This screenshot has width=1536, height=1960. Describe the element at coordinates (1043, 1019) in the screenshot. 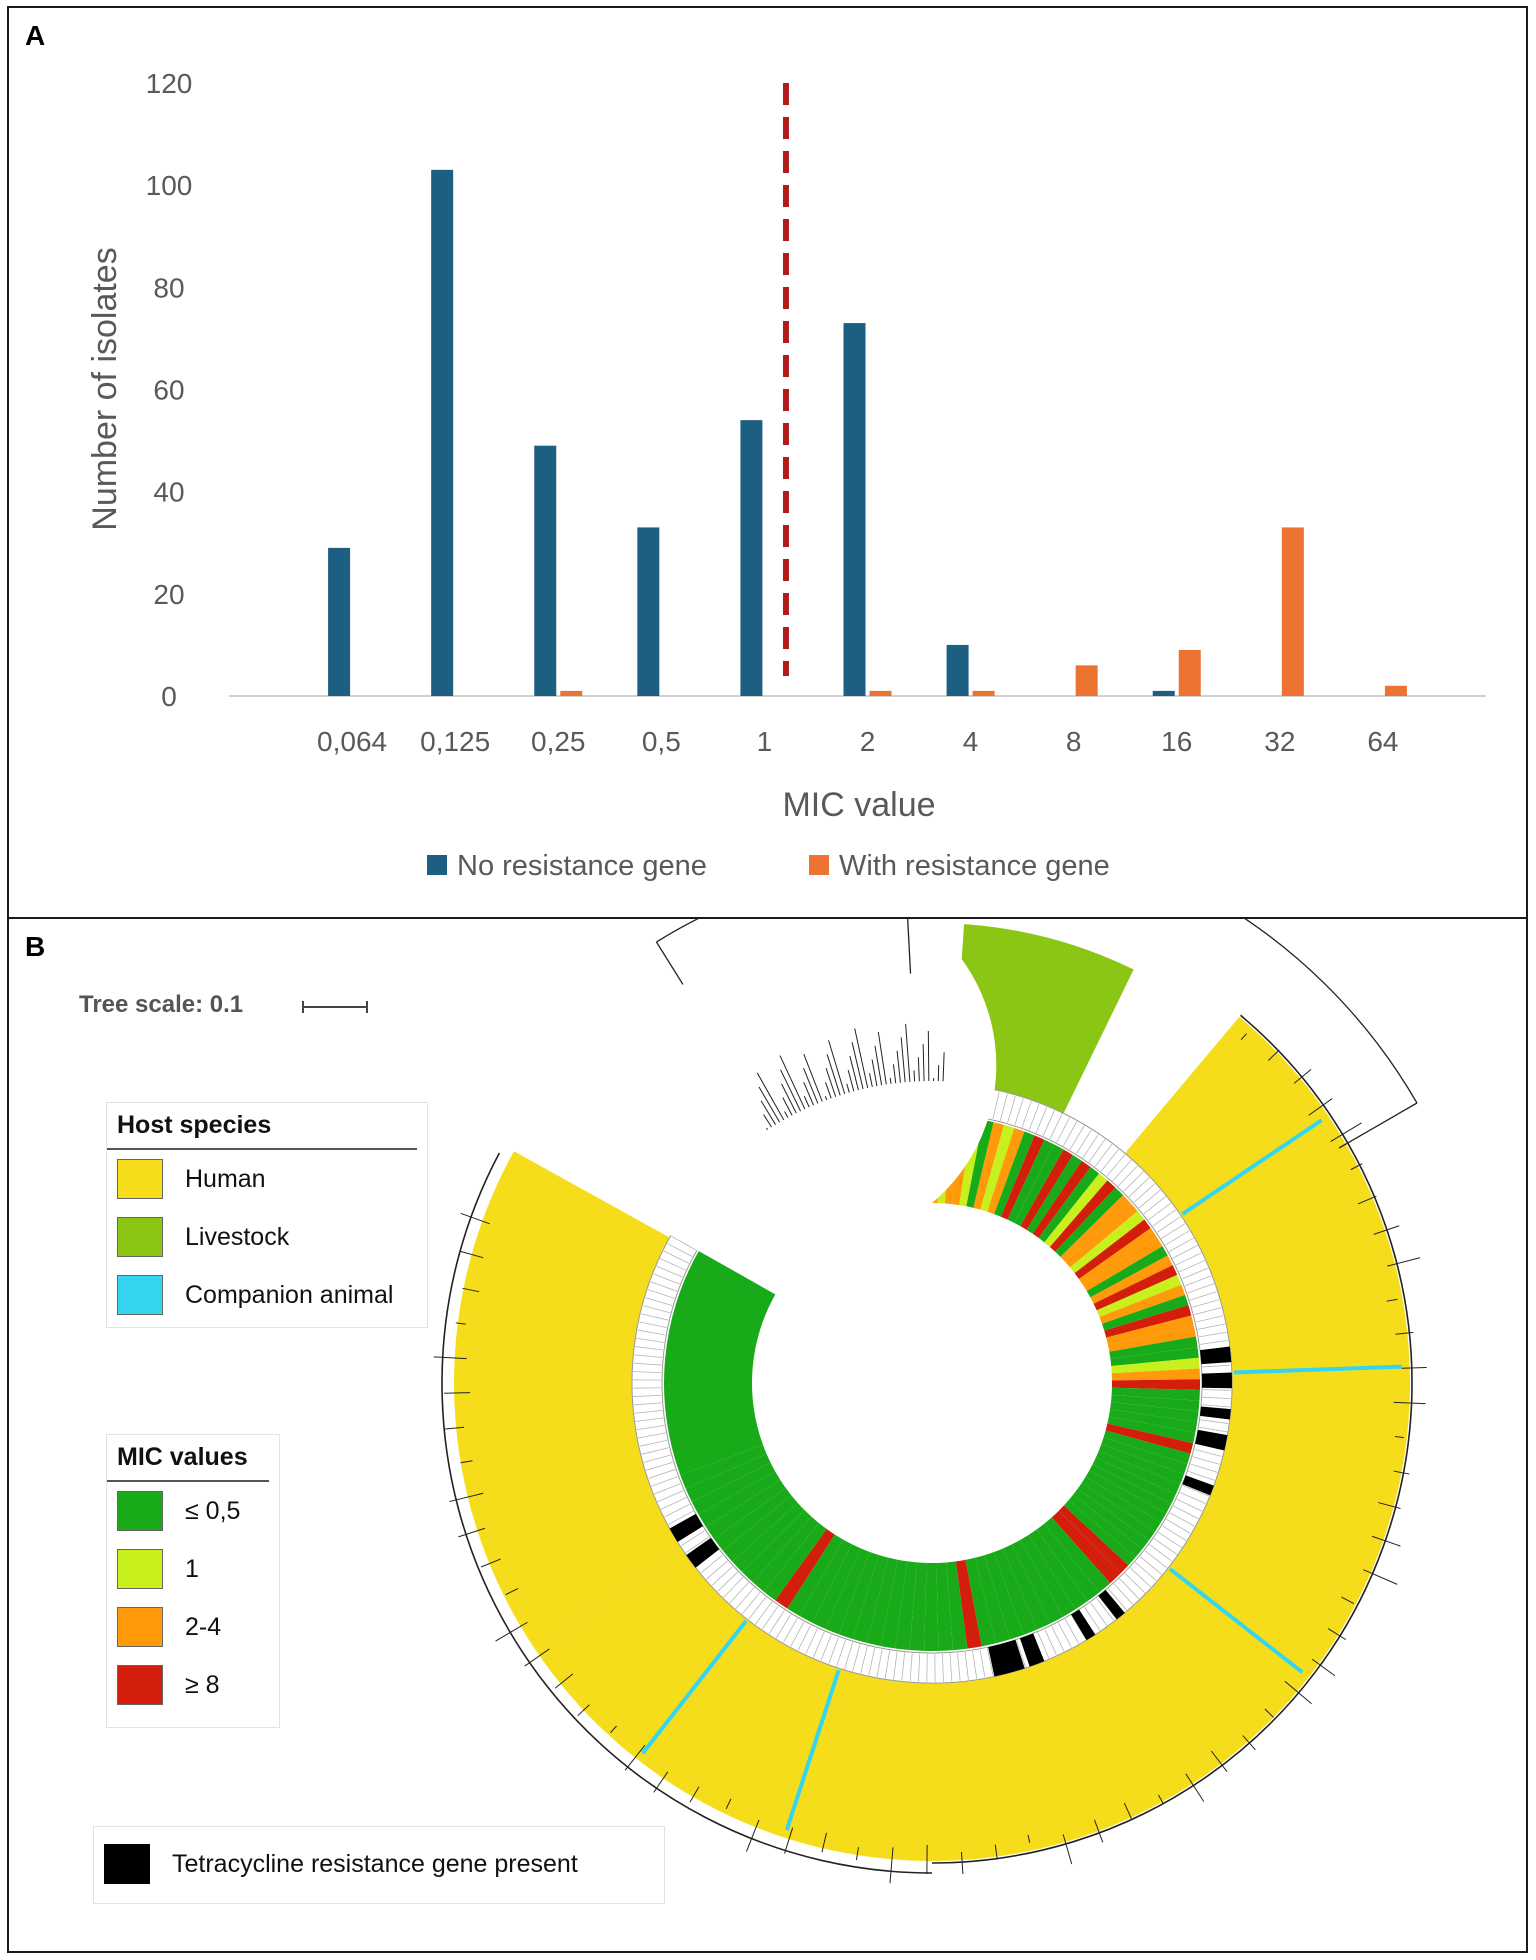

I see `host-clade-livestock` at that location.